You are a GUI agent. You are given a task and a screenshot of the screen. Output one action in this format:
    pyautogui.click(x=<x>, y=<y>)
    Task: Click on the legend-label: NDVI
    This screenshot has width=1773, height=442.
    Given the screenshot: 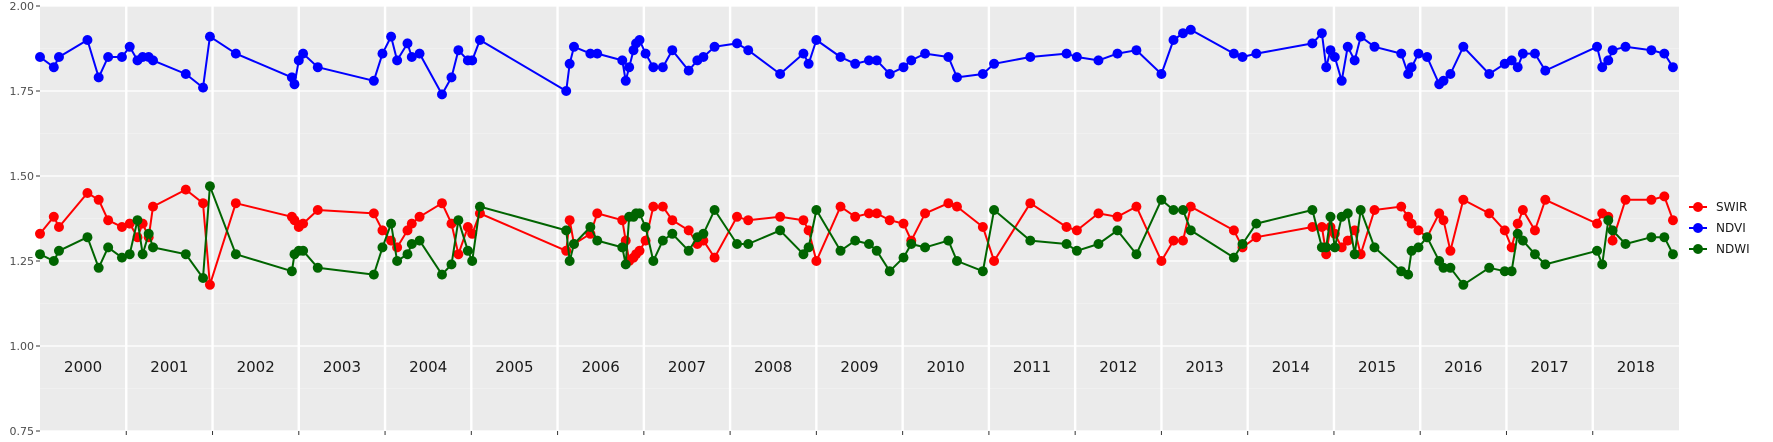 What is the action you would take?
    pyautogui.click(x=1731, y=228)
    